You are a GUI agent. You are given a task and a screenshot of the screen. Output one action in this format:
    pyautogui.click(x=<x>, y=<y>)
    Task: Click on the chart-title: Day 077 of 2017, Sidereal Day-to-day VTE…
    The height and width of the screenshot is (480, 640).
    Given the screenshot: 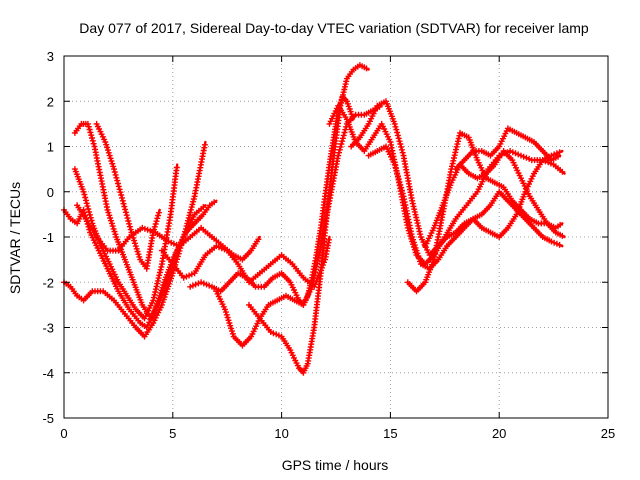 What is the action you would take?
    pyautogui.click(x=334, y=28)
    